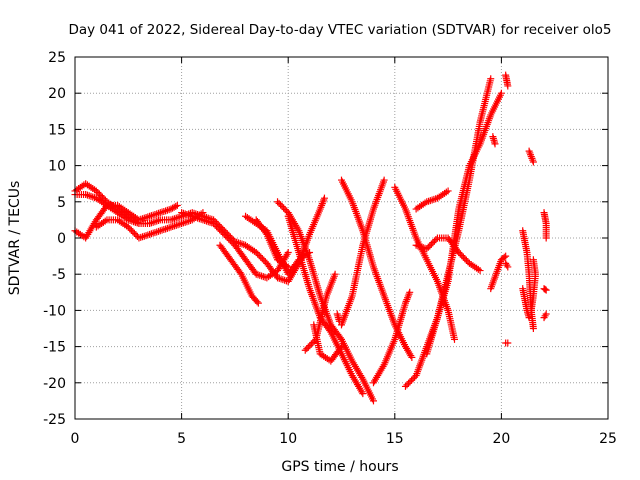 This screenshot has height=480, width=640. What do you see at coordinates (501, 439) in the screenshot?
I see `x-tick-label: 20` at bounding box center [501, 439].